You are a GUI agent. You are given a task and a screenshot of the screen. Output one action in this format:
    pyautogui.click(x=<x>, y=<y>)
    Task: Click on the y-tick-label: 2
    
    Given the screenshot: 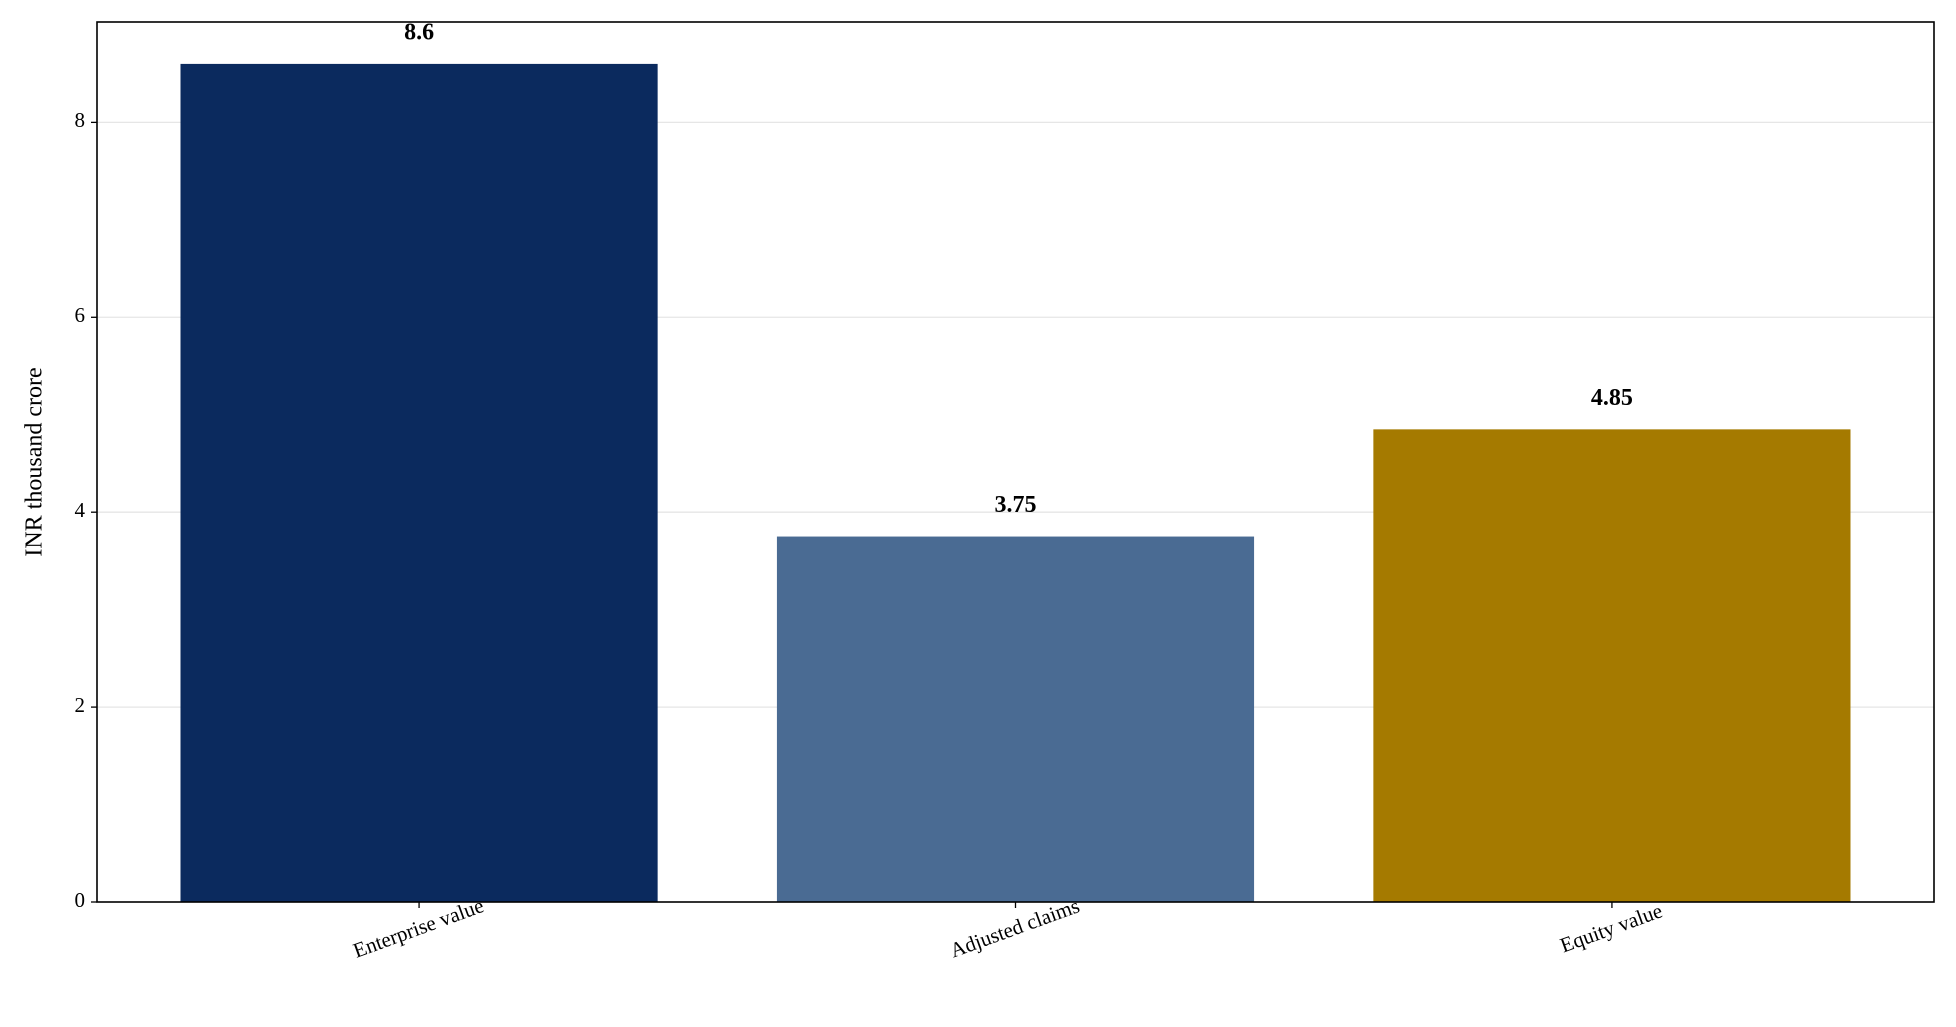 What is the action you would take?
    pyautogui.click(x=80, y=705)
    